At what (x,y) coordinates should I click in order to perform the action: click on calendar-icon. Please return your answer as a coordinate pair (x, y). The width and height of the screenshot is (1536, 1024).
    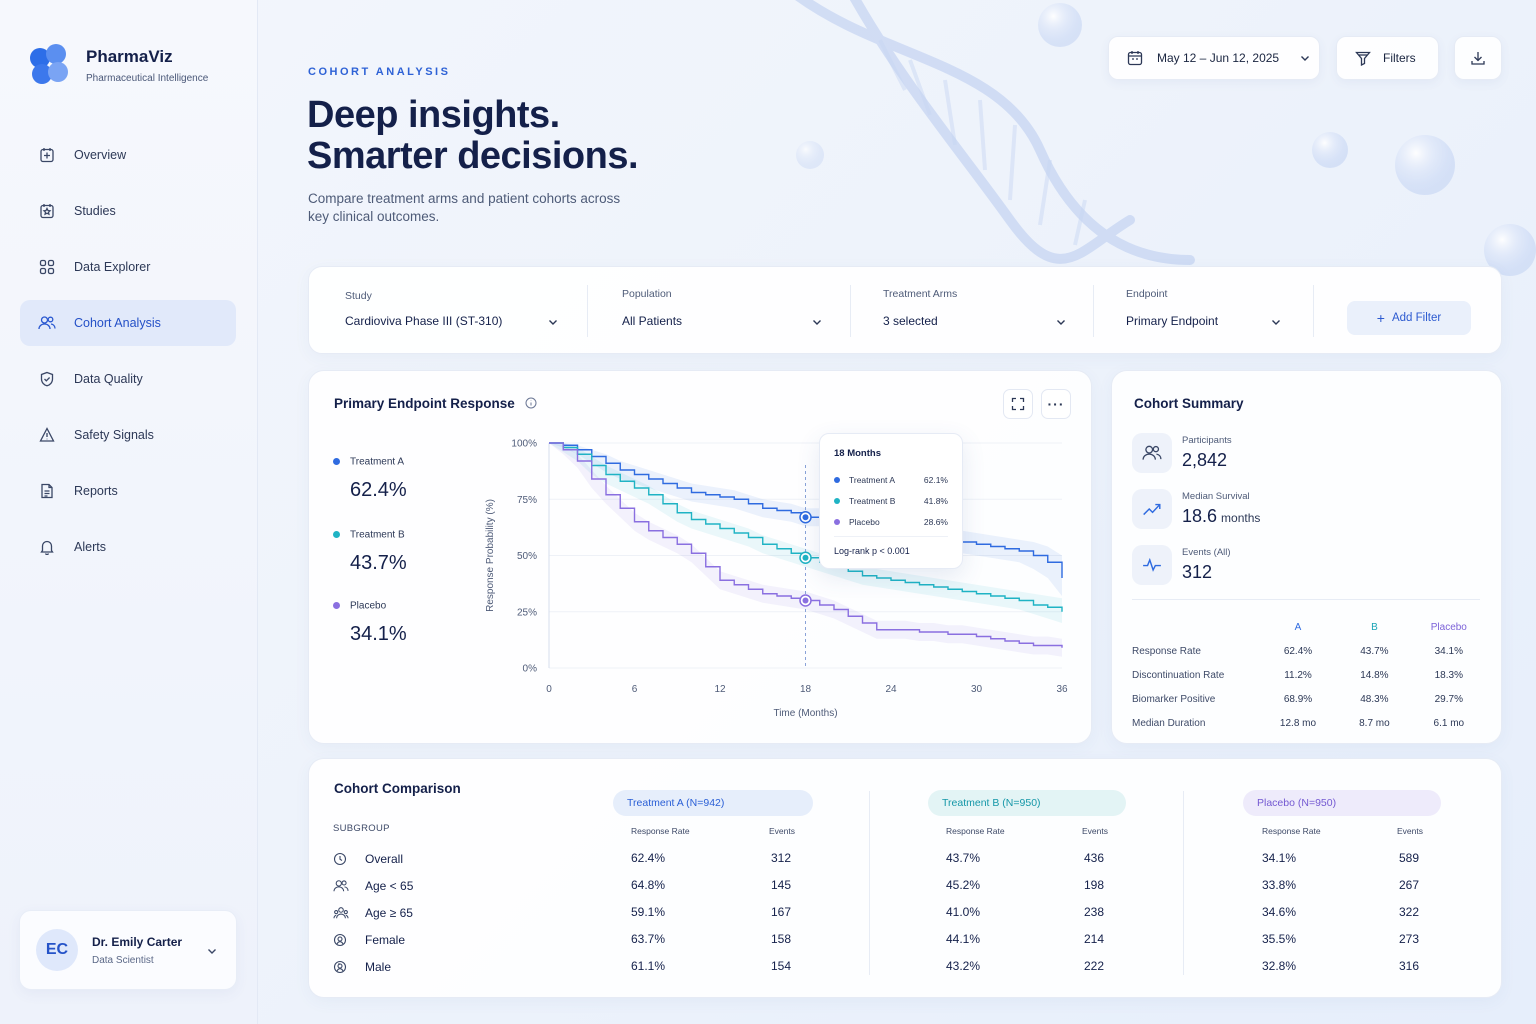
    Looking at the image, I should click on (1135, 58).